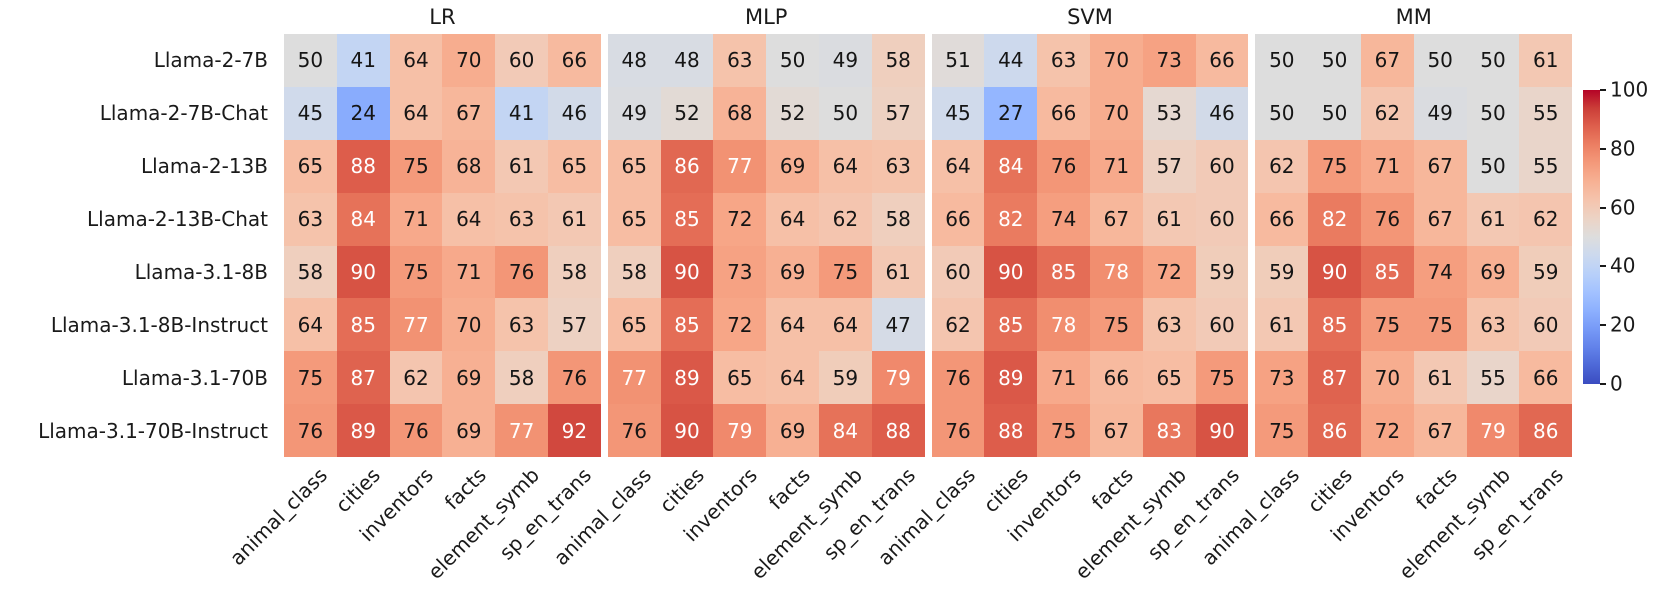 The image size is (1661, 613). I want to click on heatmap-cell: 88, so click(1011, 431).